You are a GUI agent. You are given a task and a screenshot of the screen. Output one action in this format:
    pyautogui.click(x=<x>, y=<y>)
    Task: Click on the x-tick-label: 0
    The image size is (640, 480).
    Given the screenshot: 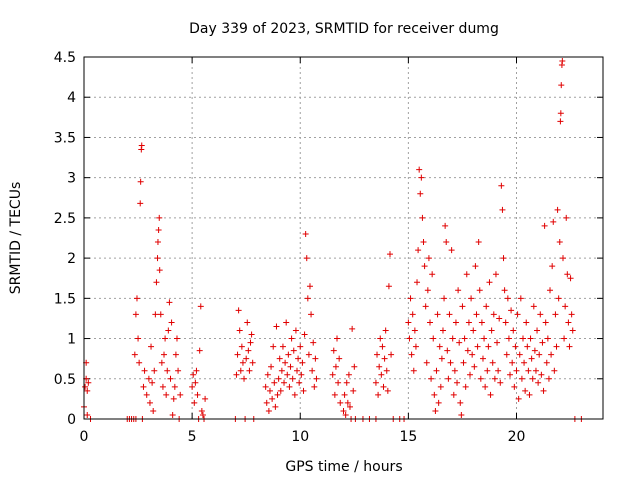 What is the action you would take?
    pyautogui.click(x=84, y=437)
    